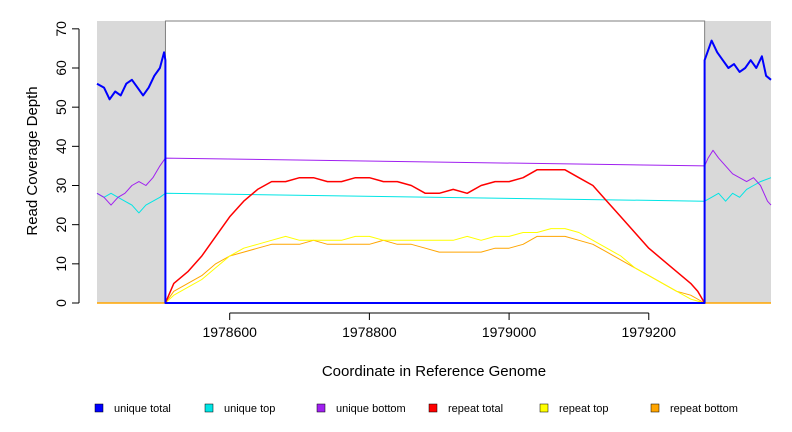 This screenshot has width=792, height=432. What do you see at coordinates (584, 409) in the screenshot?
I see `legend-label-repeat-top: repeat top` at bounding box center [584, 409].